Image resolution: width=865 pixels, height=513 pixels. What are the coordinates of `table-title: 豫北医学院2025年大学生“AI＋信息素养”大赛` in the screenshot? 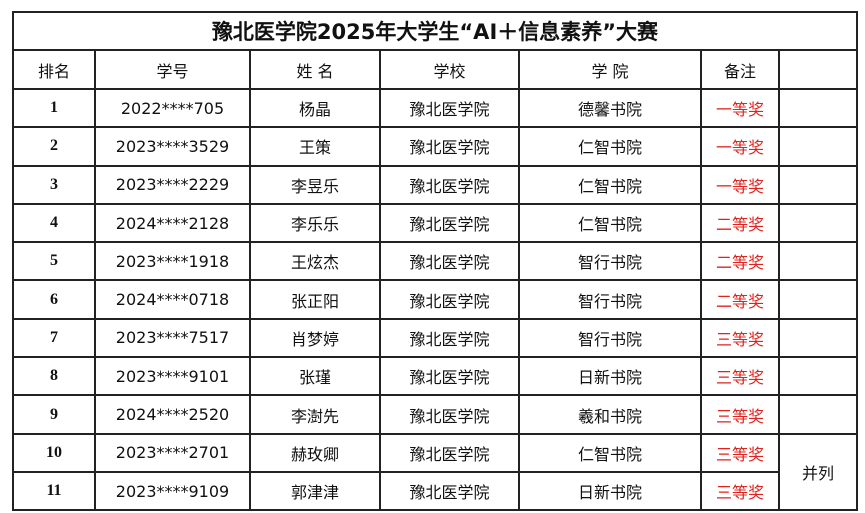 It's located at (435, 31).